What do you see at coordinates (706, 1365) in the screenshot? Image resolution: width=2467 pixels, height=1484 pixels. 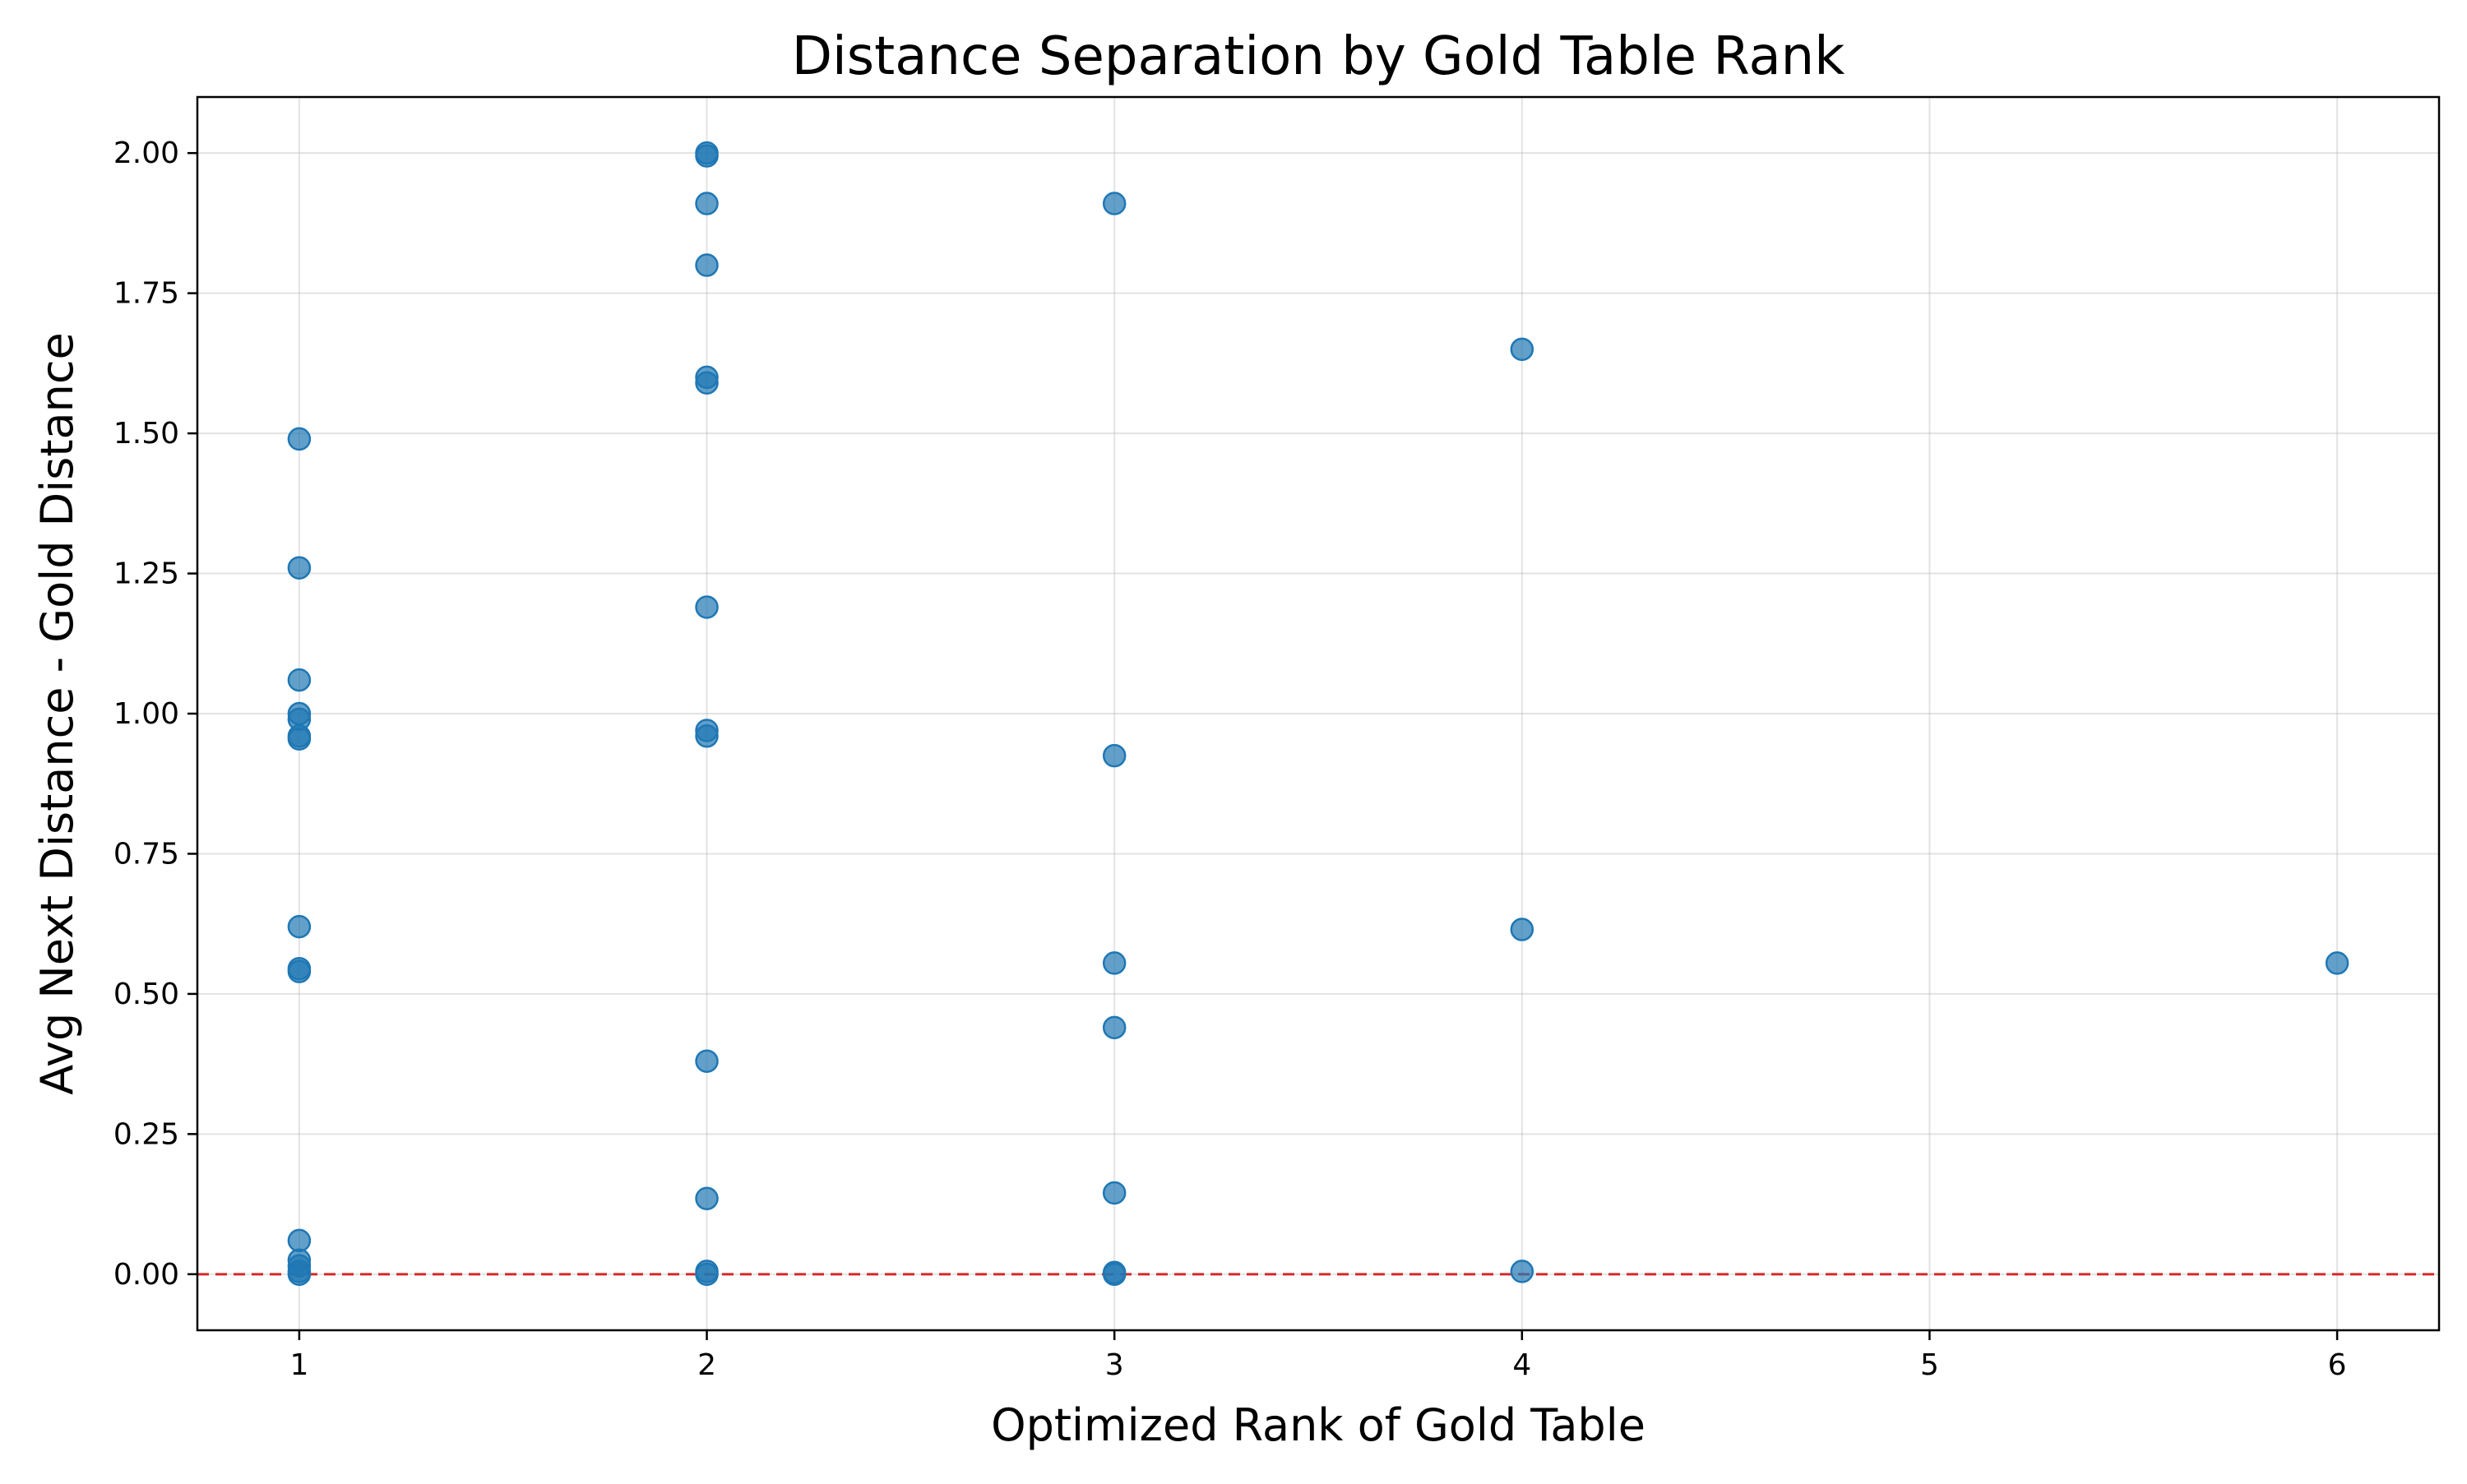 I see `x-tick-label: 2` at bounding box center [706, 1365].